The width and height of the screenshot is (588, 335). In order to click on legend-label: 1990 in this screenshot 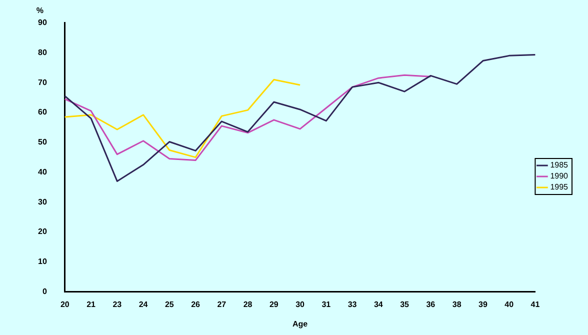, I will do `click(559, 176)`.